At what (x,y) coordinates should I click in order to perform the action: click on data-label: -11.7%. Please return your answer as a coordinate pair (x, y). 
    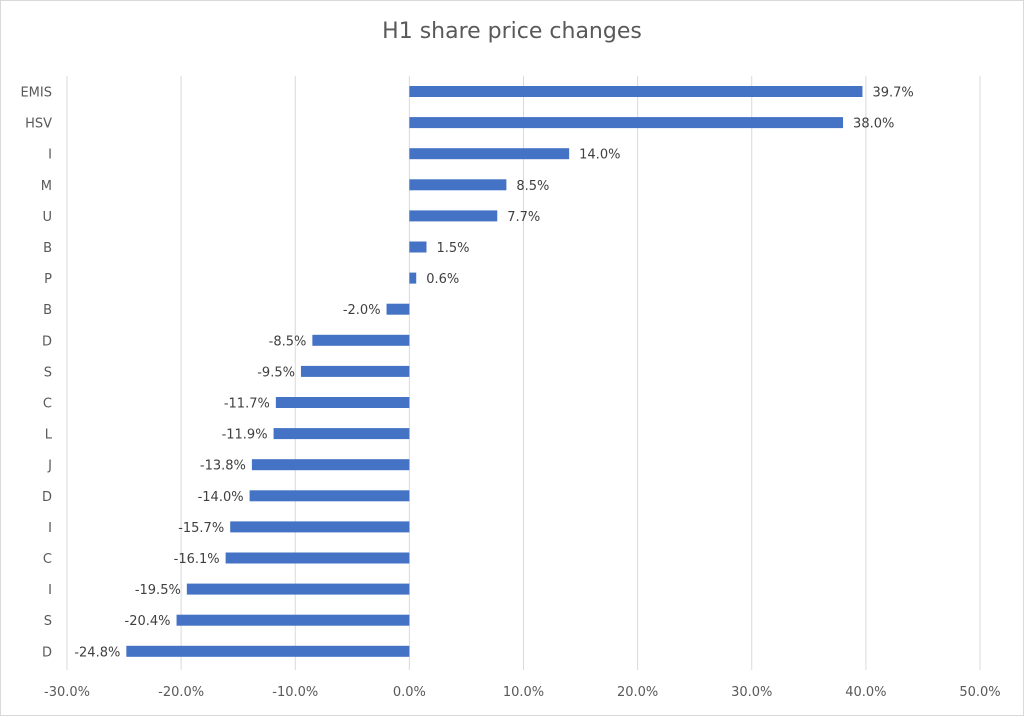
    Looking at the image, I should click on (247, 404).